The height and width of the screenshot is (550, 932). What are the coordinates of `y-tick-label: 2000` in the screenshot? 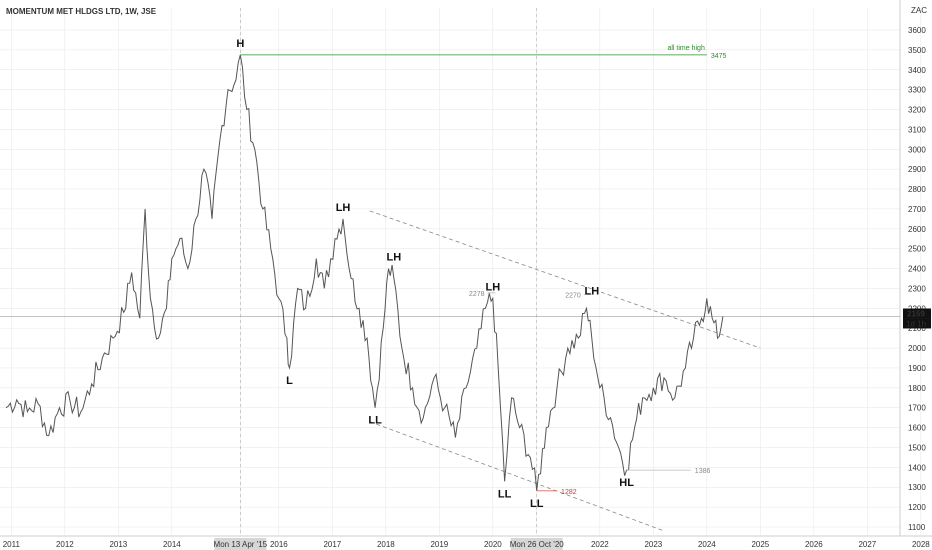 It's located at (917, 348).